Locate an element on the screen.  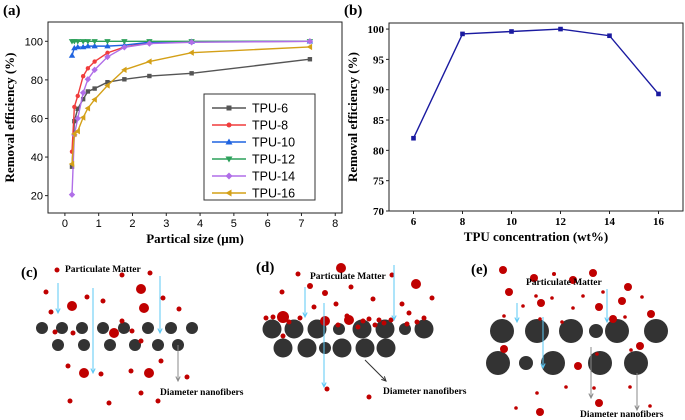
panel-label-d: (d) is located at coordinates (265, 268).